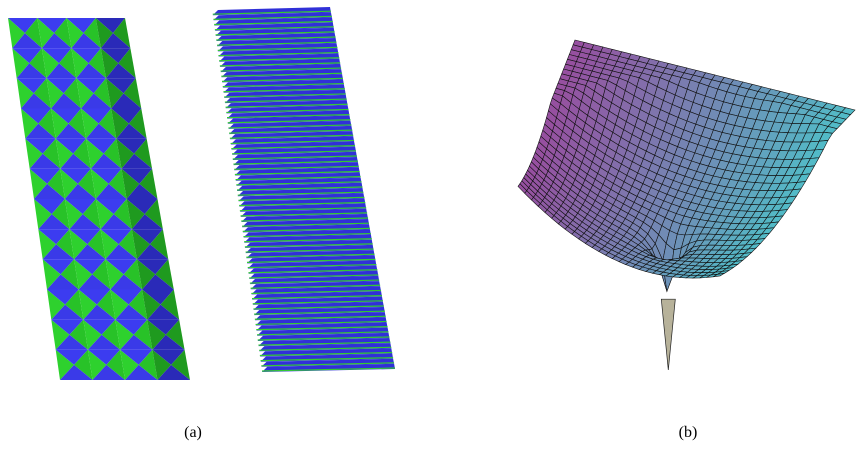  Describe the element at coordinates (719, 275) in the screenshot. I see `mesh-cell` at that location.